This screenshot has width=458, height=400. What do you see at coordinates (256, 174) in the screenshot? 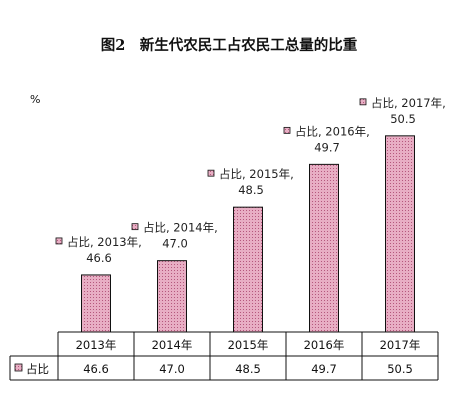
I see `data-label-series: 占比, 2015年,` at bounding box center [256, 174].